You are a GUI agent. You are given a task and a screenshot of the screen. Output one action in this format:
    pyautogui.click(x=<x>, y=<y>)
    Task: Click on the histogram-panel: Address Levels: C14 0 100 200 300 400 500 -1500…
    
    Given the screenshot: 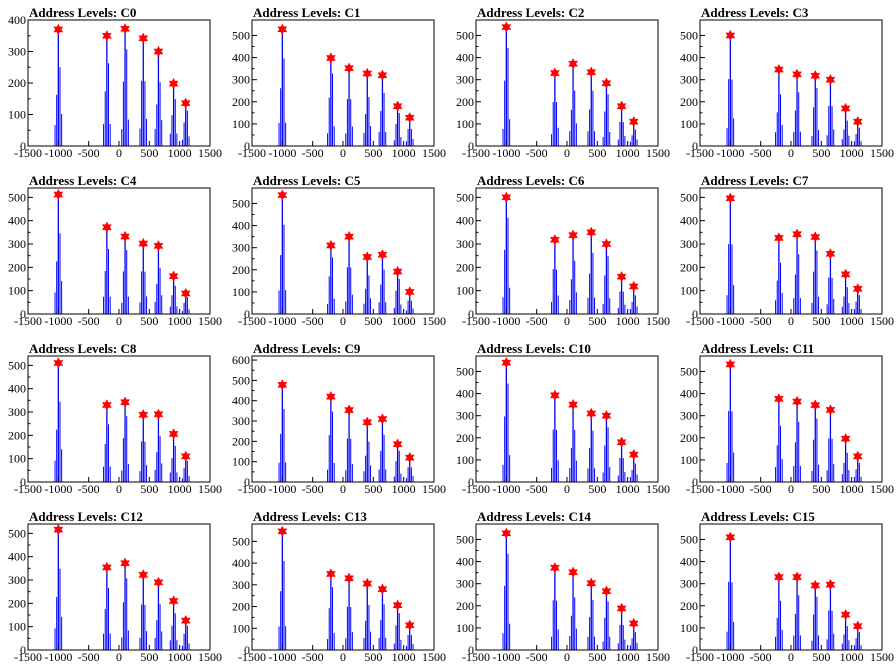 What is the action you would take?
    pyautogui.click(x=560, y=588)
    